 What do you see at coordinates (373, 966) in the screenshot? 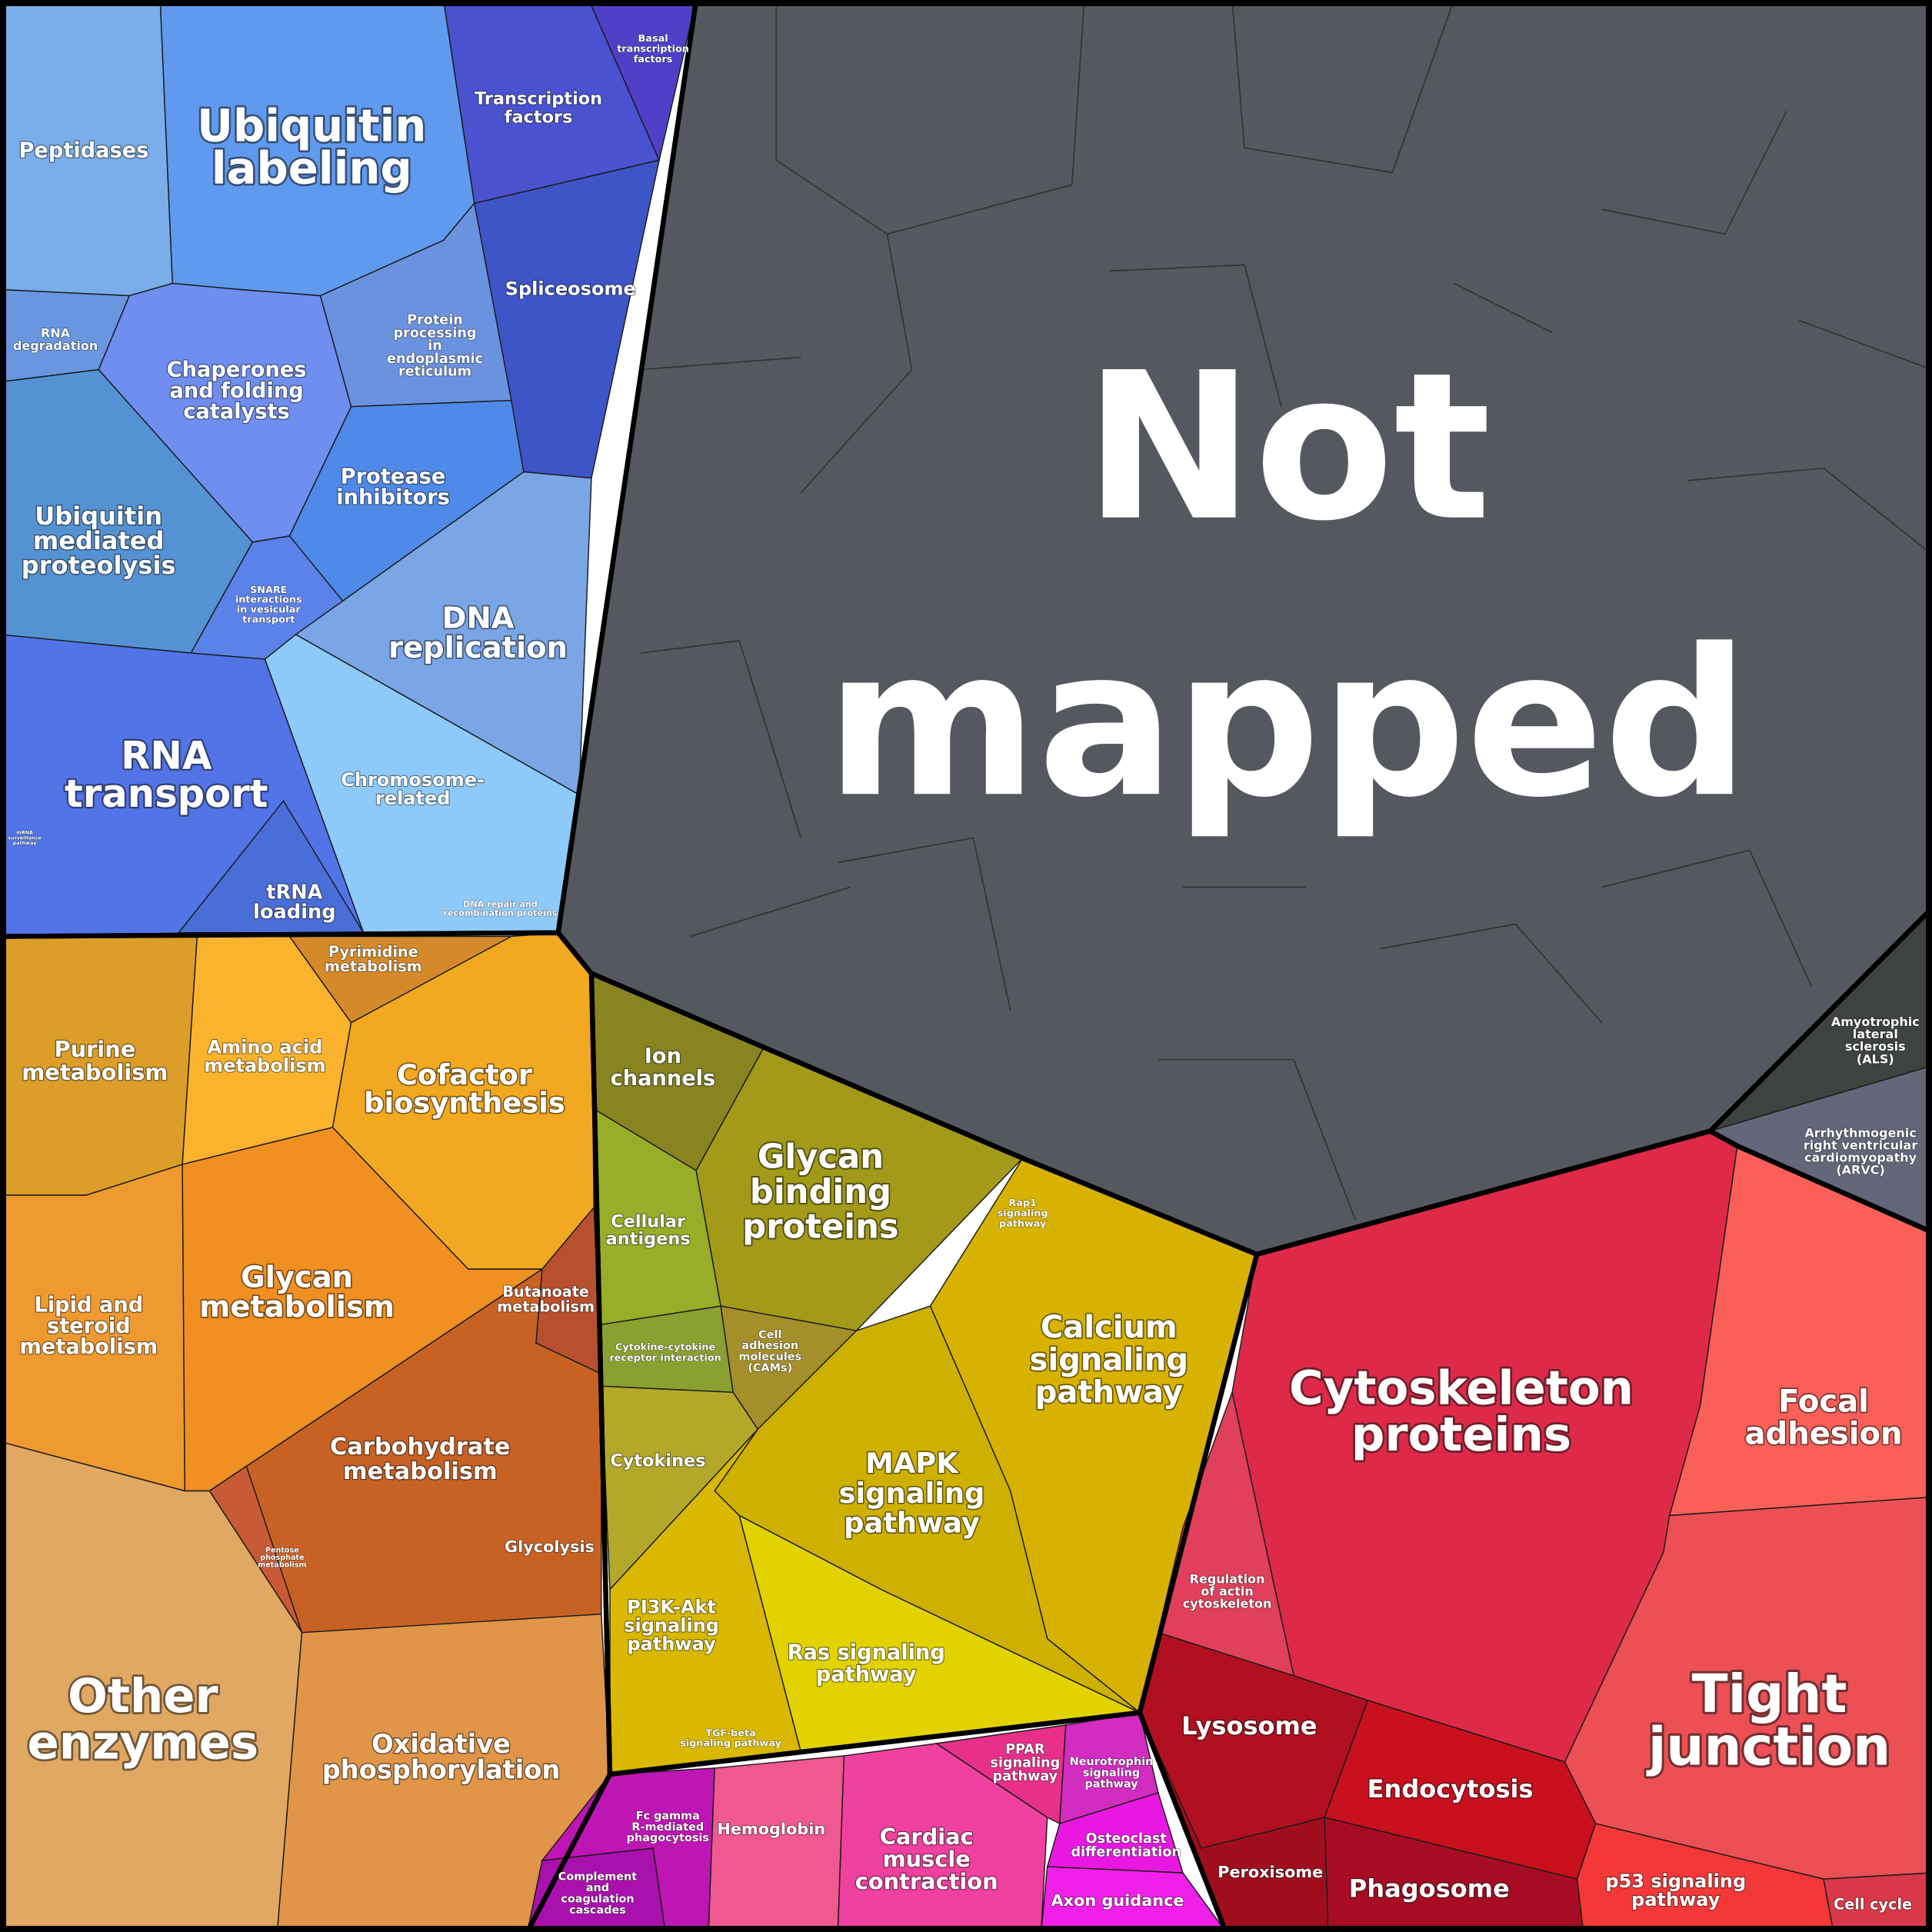
I see `label-line: metabolism` at bounding box center [373, 966].